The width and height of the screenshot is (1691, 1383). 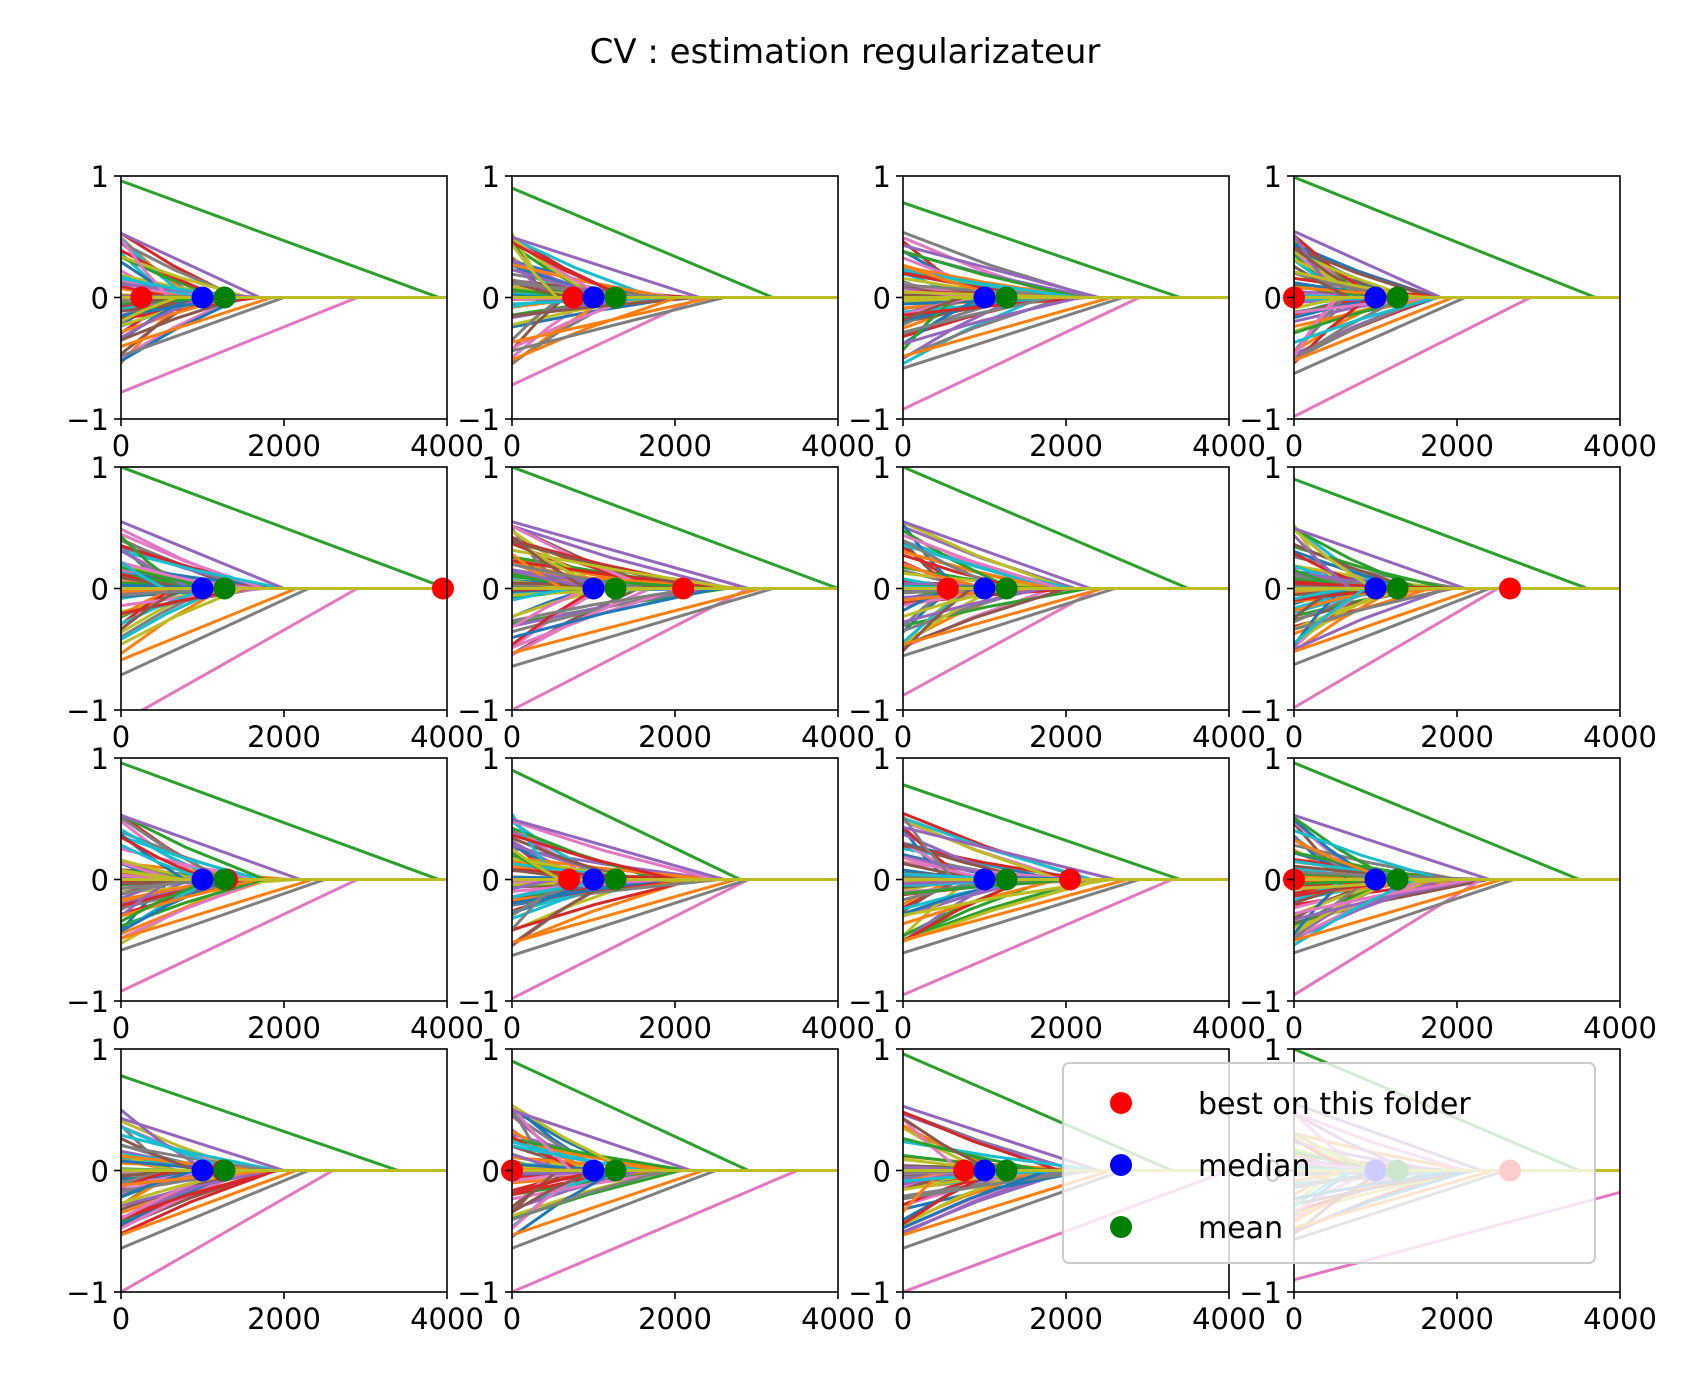 I want to click on legend: best on this folder median mean, so click(x=1329, y=1163).